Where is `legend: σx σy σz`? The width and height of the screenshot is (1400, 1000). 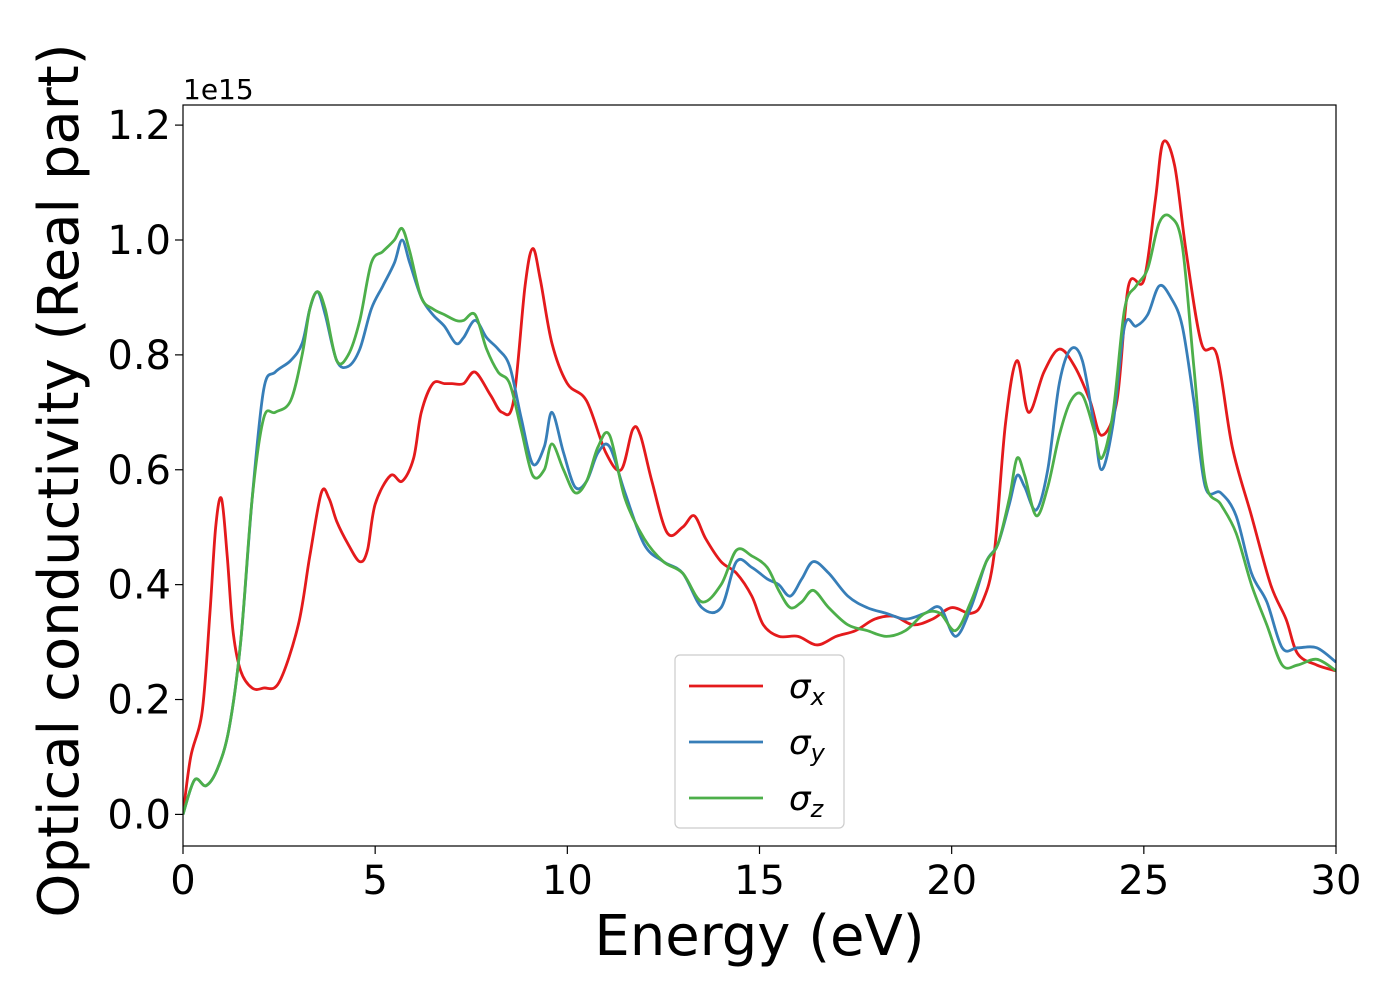 legend: σx σy σz is located at coordinates (759, 741).